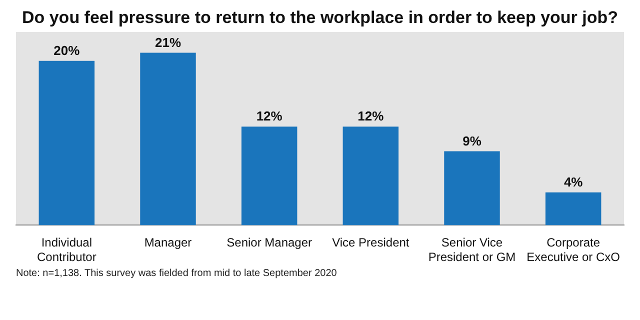  I want to click on chart-title: Do you feel pressure to return to the workplace in order to keep your job?, so click(320, 18).